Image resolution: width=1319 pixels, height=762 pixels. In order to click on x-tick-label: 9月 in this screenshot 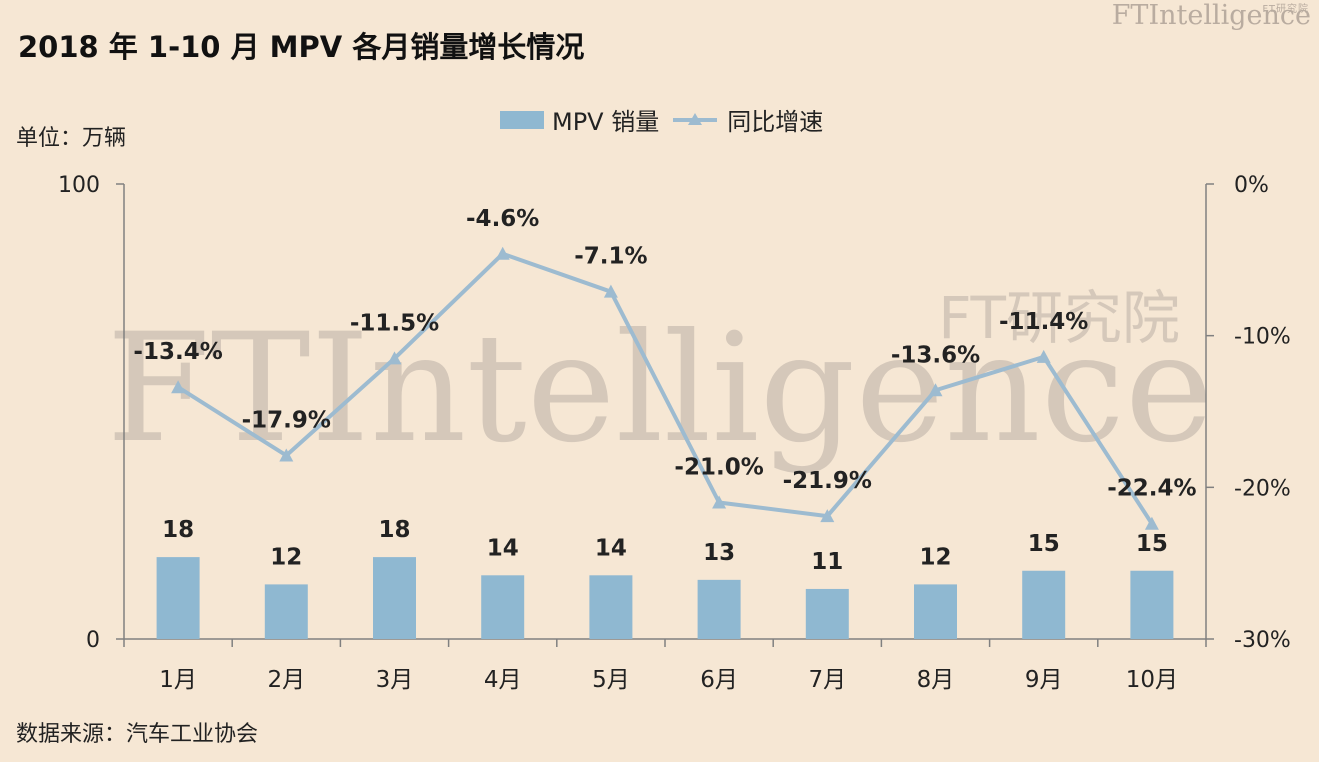, I will do `click(1044, 680)`.